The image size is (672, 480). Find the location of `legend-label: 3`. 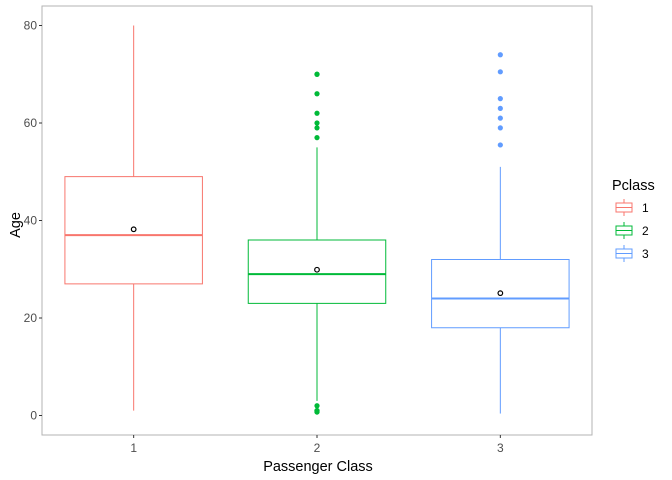

legend-label: 3 is located at coordinates (645, 254).